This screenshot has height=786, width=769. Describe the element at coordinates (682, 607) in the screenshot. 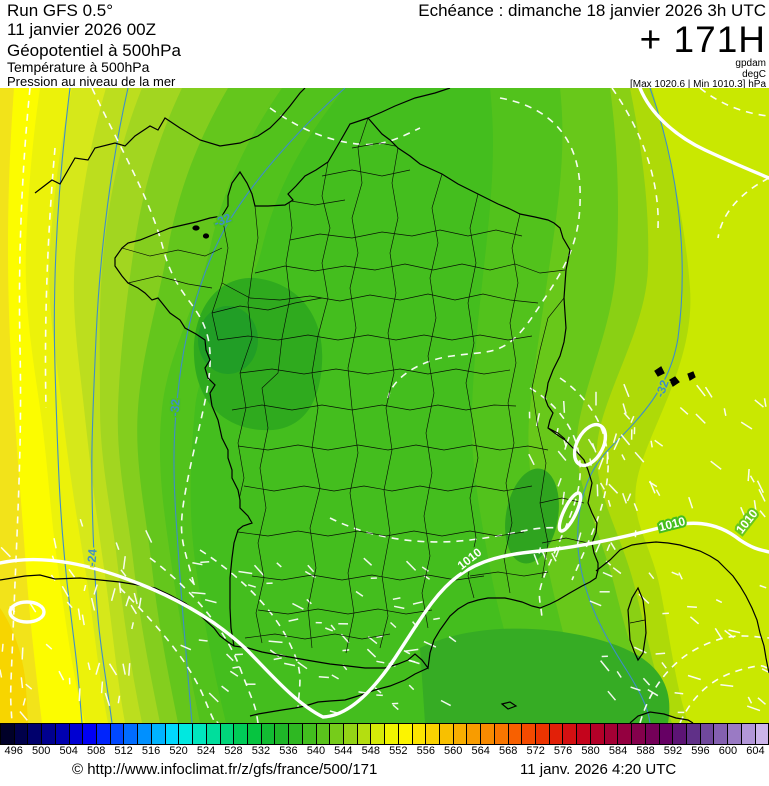

I see `italy-liguria-coast` at that location.